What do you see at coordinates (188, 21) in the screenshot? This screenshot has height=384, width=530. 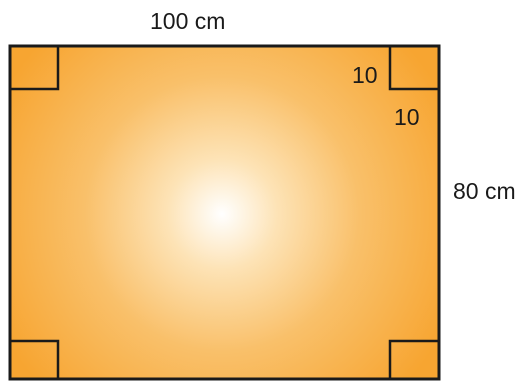 I see `width-label: 100 cm` at bounding box center [188, 21].